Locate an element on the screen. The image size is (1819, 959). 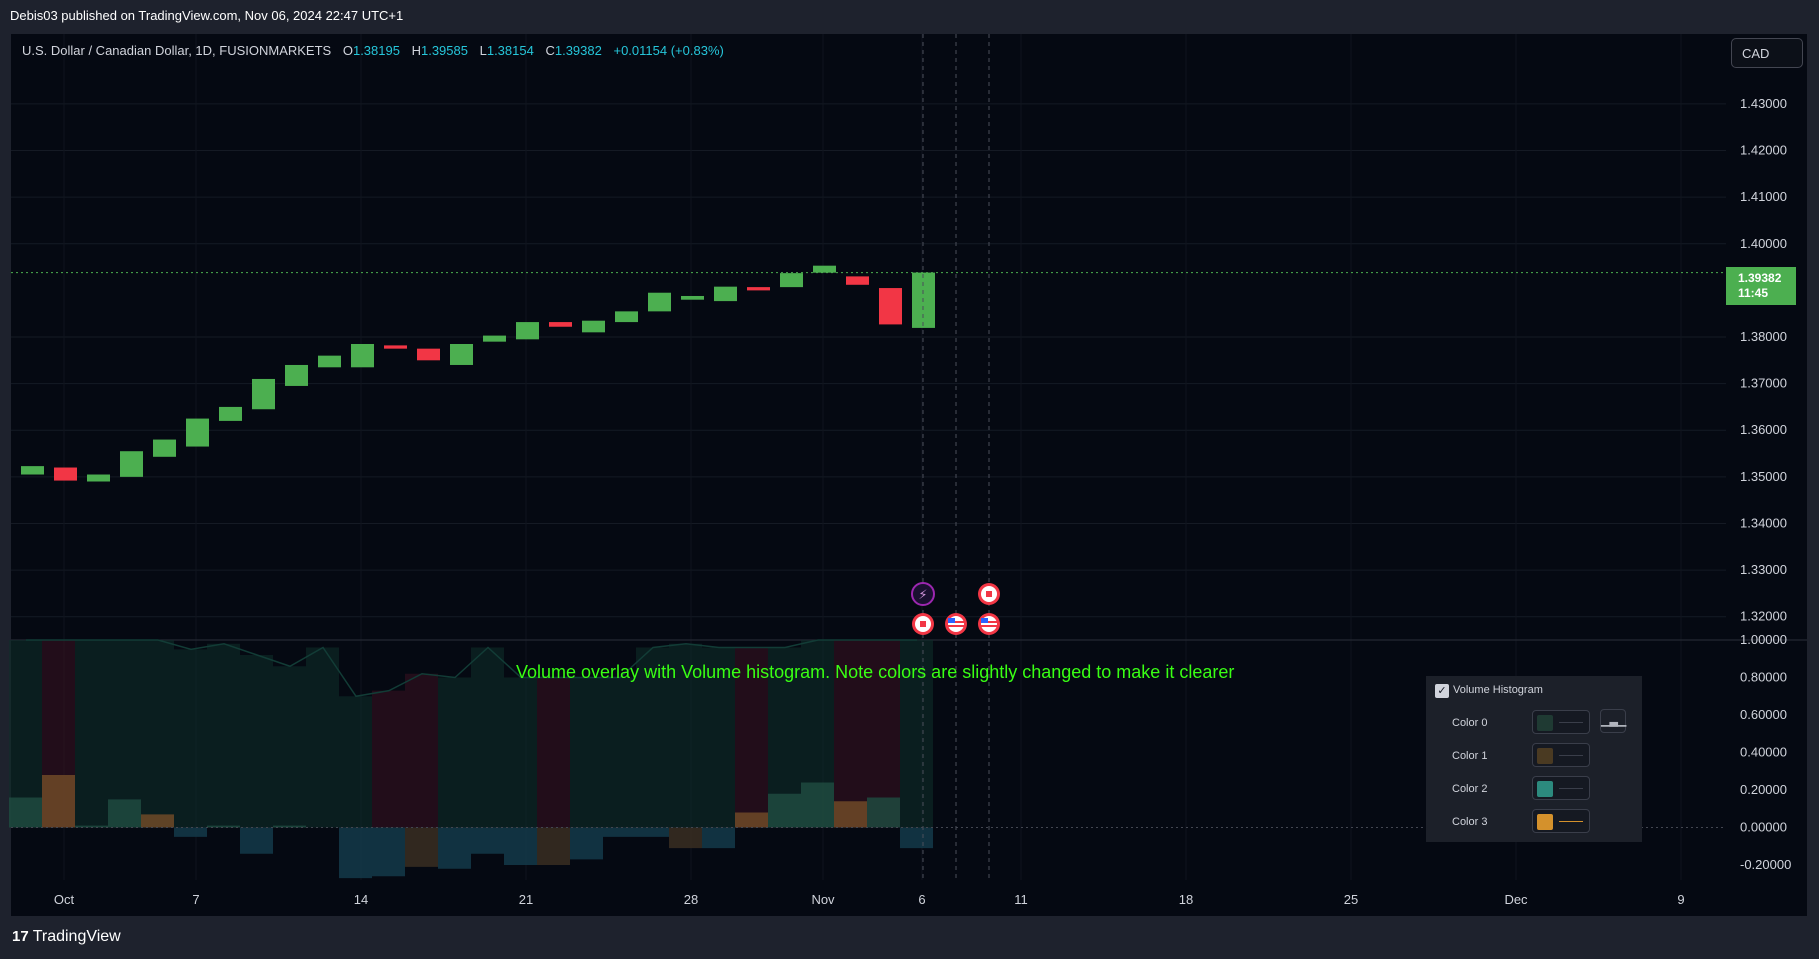
volume-tick-label: 0.40000 is located at coordinates (1763, 752).